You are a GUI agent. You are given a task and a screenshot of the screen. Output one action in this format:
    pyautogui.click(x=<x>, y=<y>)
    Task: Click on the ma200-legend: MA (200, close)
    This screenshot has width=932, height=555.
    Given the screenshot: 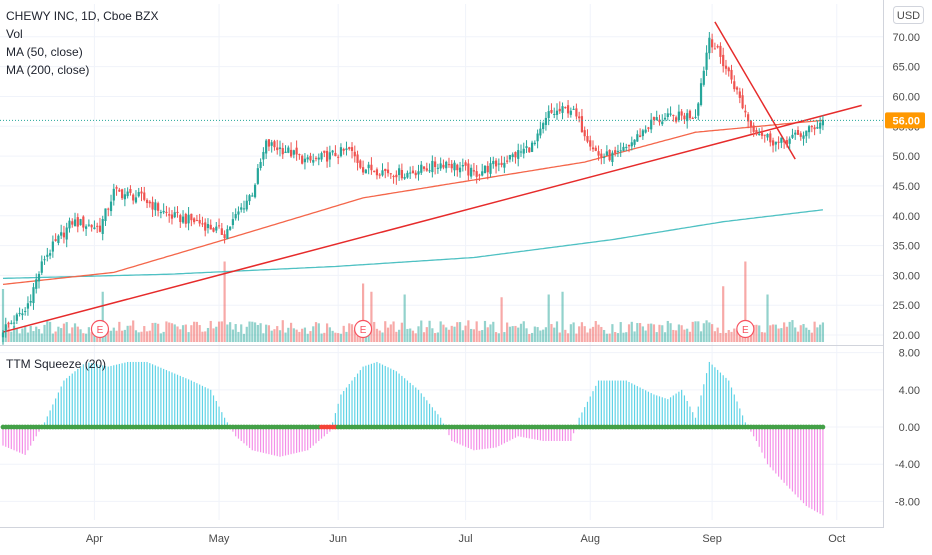 What is the action you would take?
    pyautogui.click(x=48, y=70)
    